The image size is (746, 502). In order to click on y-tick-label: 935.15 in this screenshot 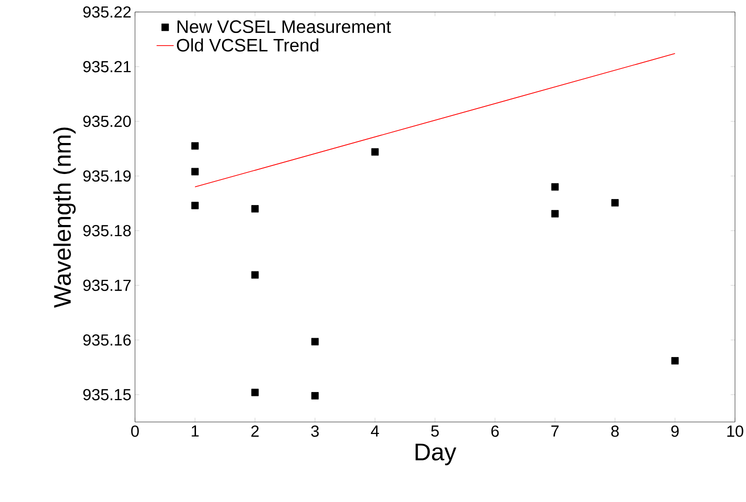, I will do `click(107, 394)`.